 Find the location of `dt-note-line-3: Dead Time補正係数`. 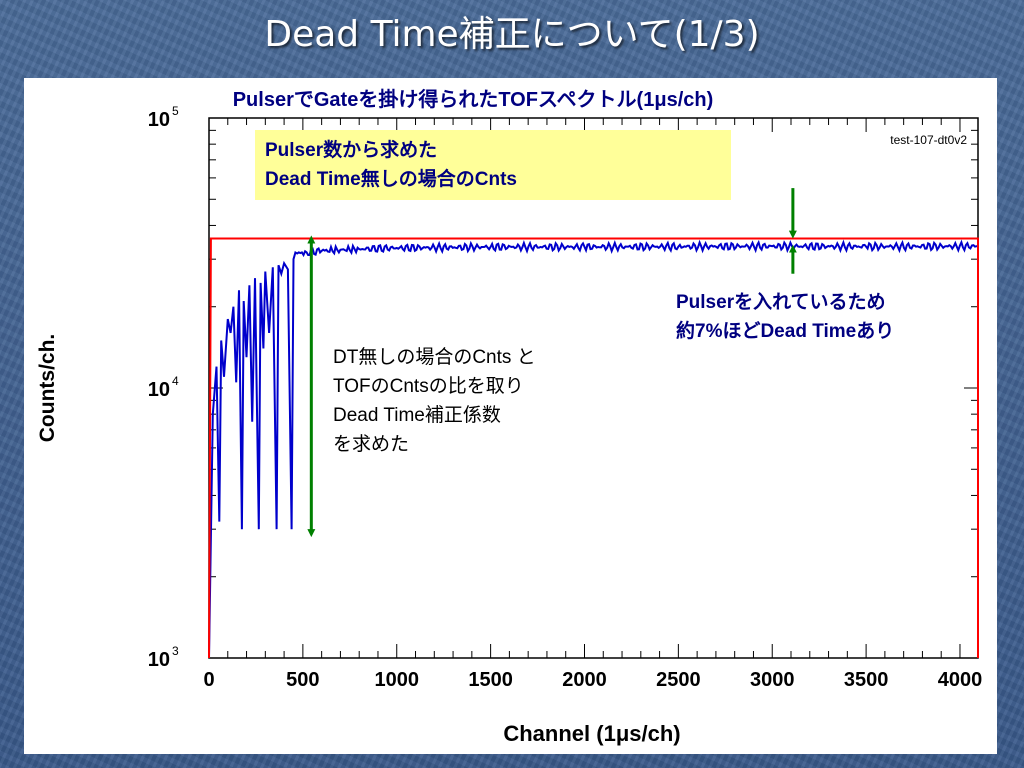

dt-note-line-3: Dead Time補正係数 is located at coordinates (417, 415).